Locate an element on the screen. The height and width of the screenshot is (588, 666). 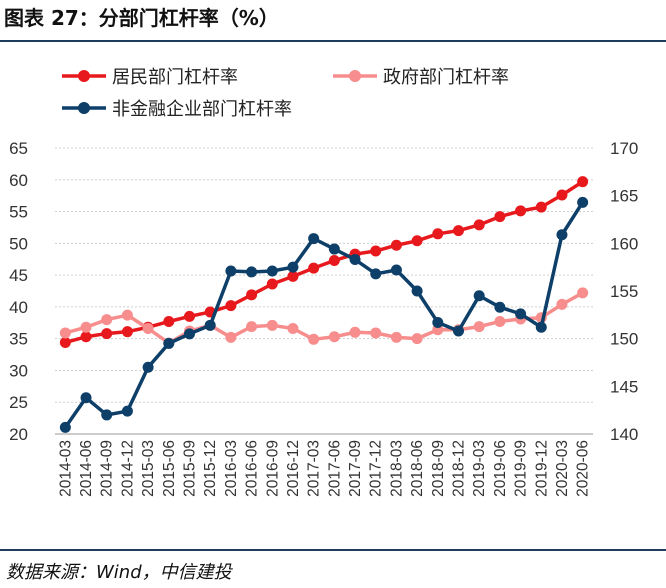
series-line is located at coordinates (324, 318).